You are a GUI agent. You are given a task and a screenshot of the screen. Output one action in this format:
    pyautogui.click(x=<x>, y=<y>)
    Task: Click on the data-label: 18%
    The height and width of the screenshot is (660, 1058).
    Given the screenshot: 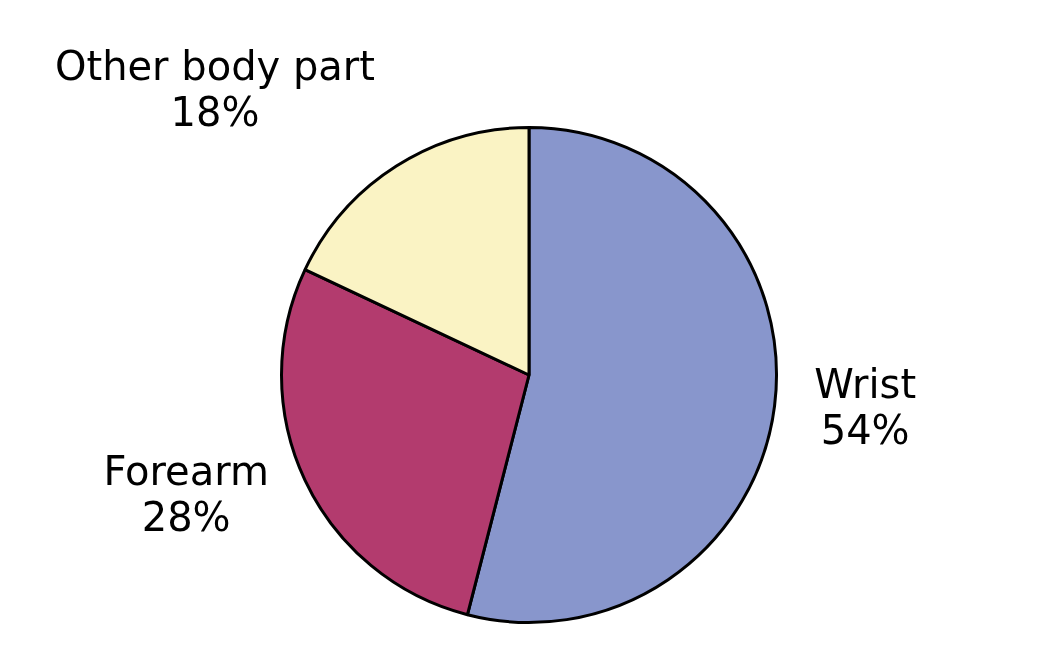 What is the action you would take?
    pyautogui.click(x=215, y=111)
    